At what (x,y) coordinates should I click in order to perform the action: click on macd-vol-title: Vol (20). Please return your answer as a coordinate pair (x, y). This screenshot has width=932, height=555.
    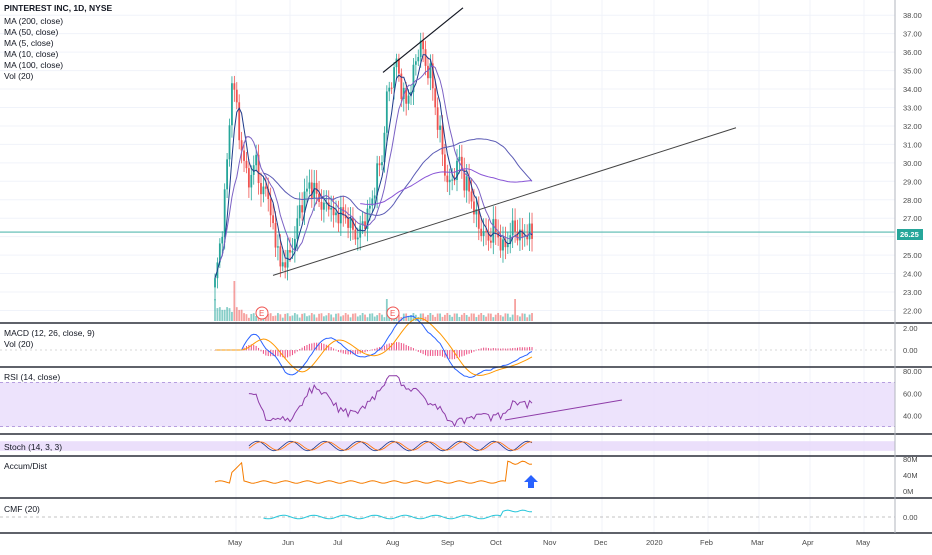
    Looking at the image, I should click on (18, 344).